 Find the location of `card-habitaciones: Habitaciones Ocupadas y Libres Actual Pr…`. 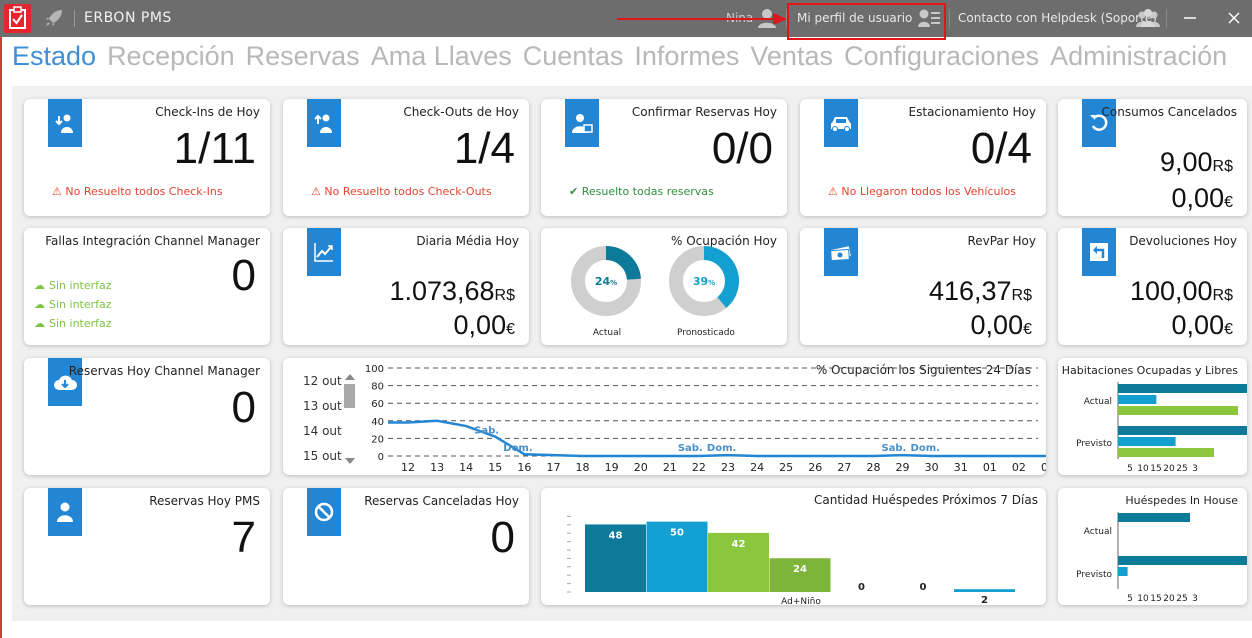

card-habitaciones: Habitaciones Ocupadas y Libres Actual Pr… is located at coordinates (1152, 416).